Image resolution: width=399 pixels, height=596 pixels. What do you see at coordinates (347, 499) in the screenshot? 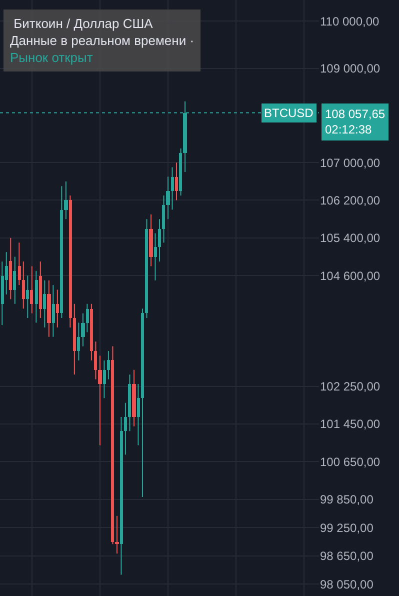
I see `y-tick-label: 99 850,00` at bounding box center [347, 499].